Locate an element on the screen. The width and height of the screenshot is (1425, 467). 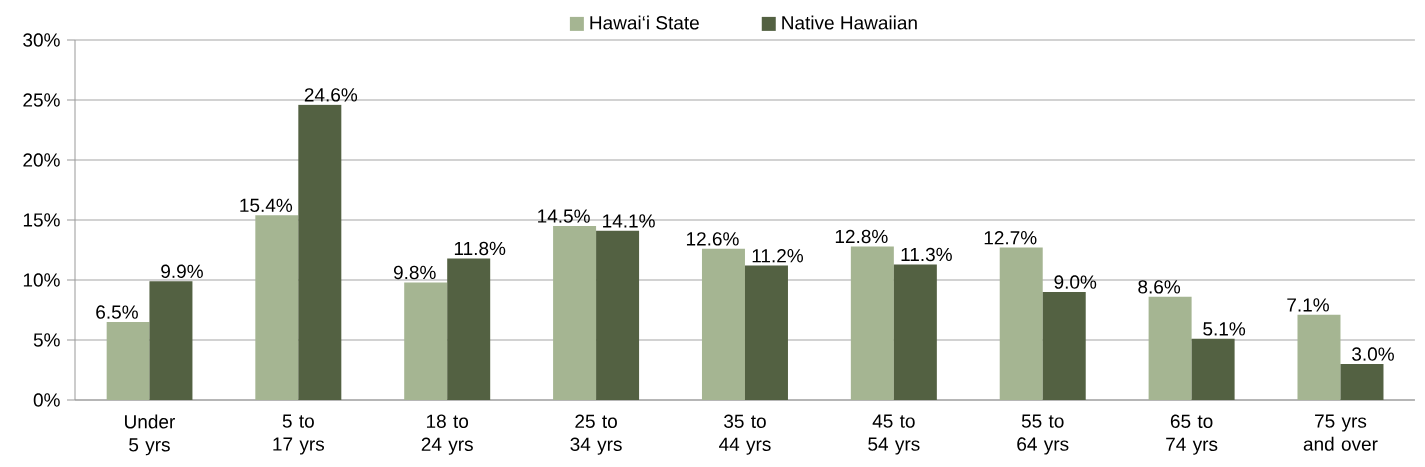
y-tick-label: 25% is located at coordinates (41, 100).